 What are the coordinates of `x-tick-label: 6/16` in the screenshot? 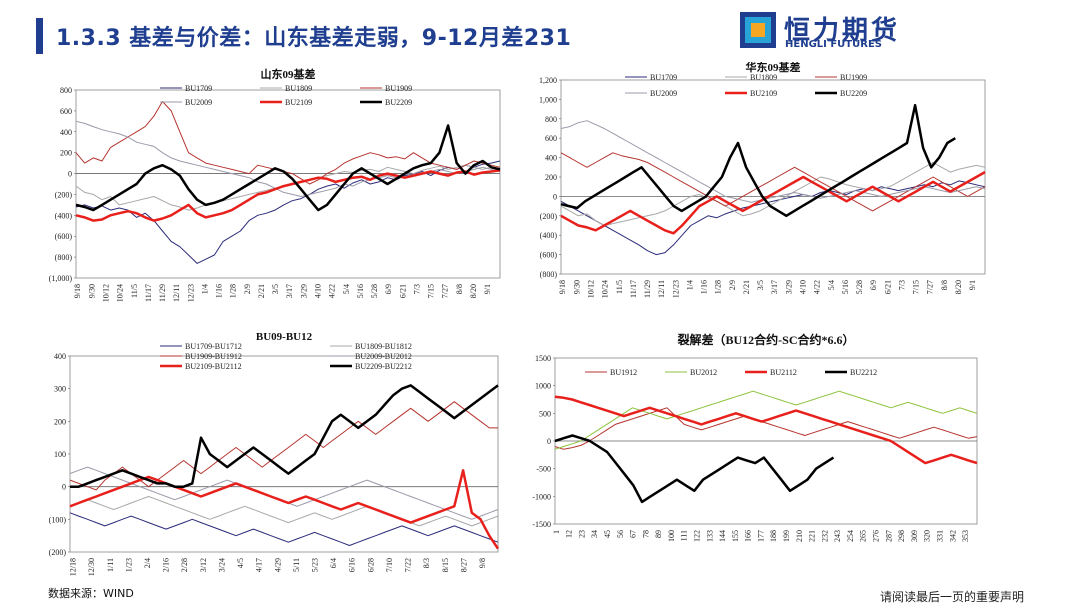 It's located at (352, 565).